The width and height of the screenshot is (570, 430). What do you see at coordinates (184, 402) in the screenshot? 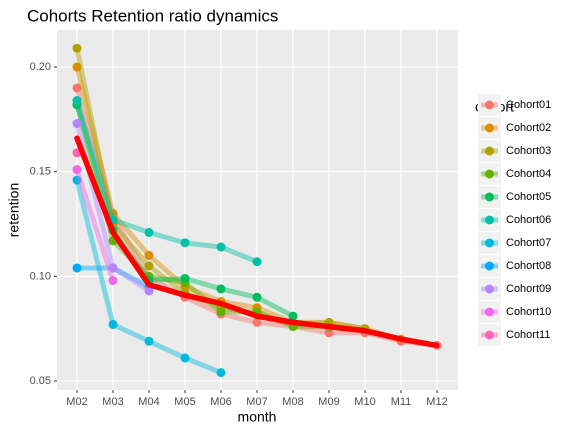
I see `x-tick-label: M05` at bounding box center [184, 402].